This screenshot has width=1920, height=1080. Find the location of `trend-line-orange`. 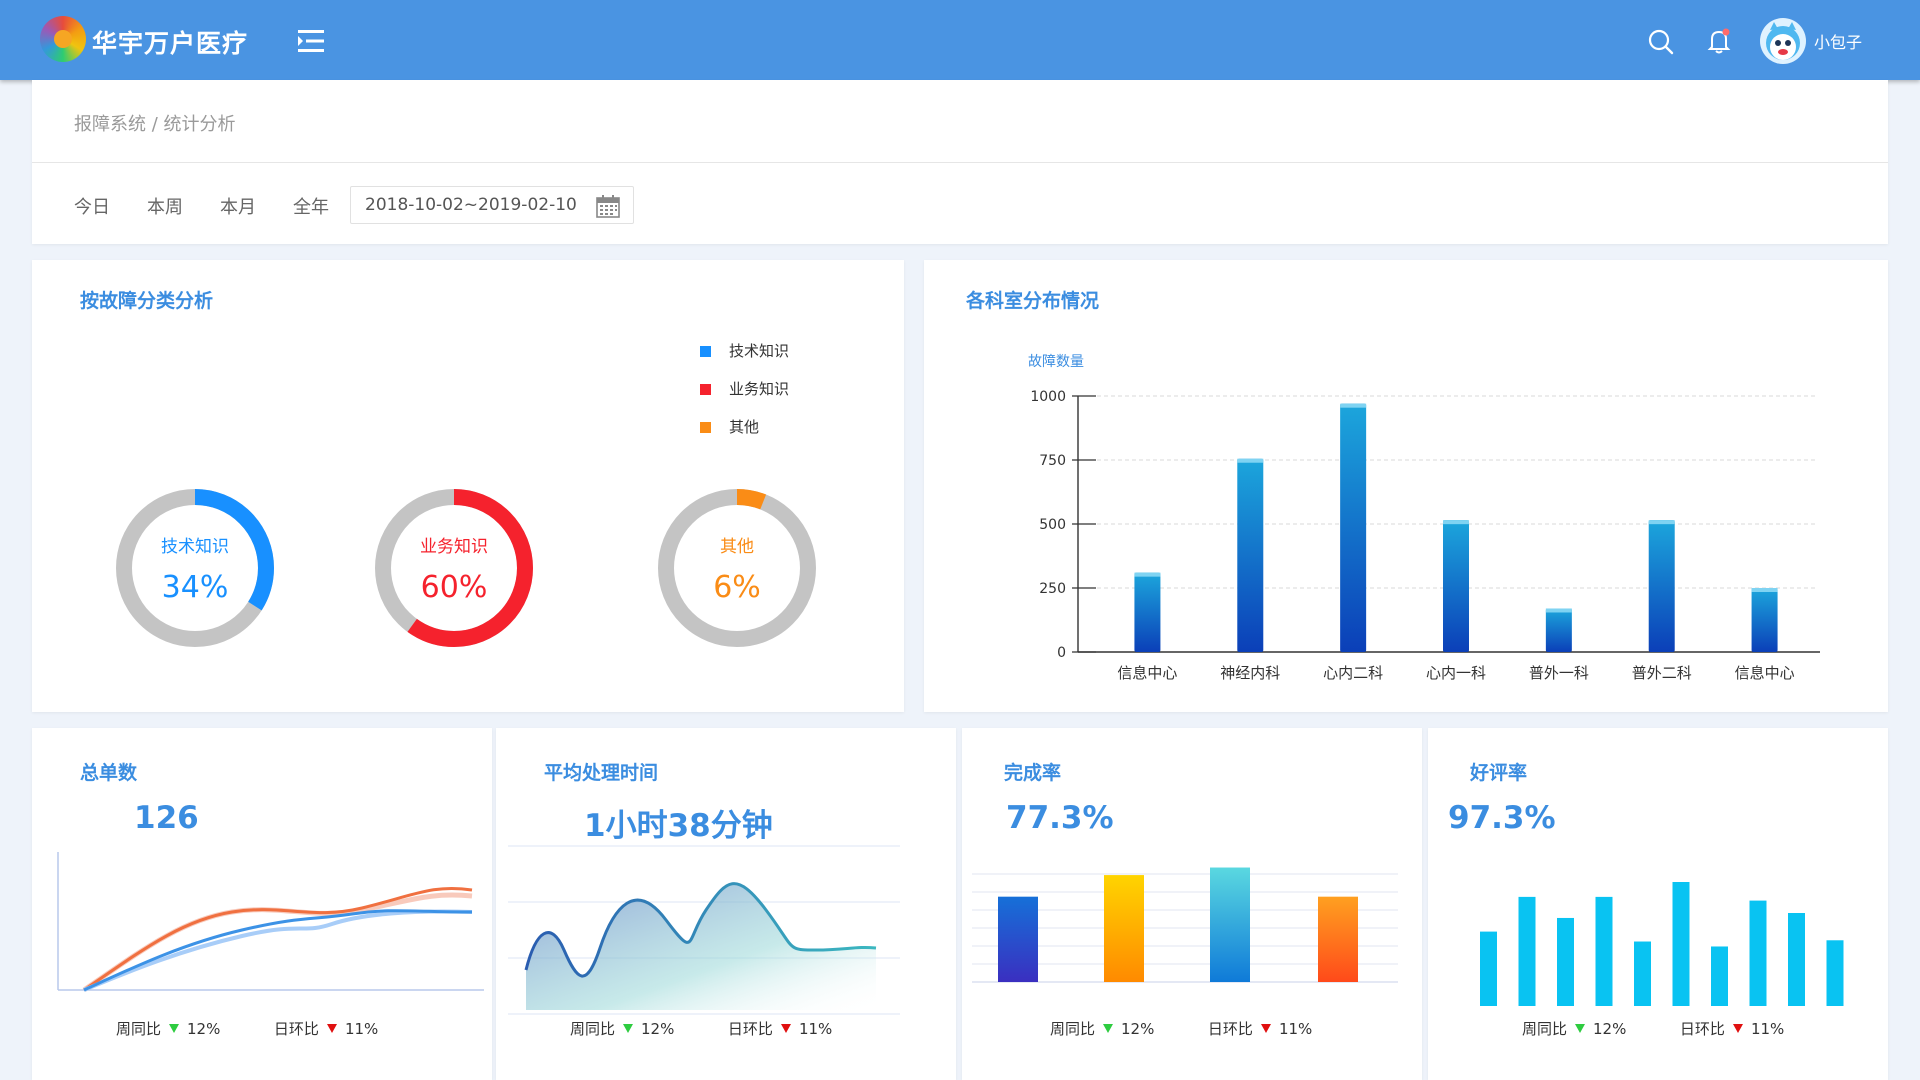

trend-line-orange is located at coordinates (278, 939).